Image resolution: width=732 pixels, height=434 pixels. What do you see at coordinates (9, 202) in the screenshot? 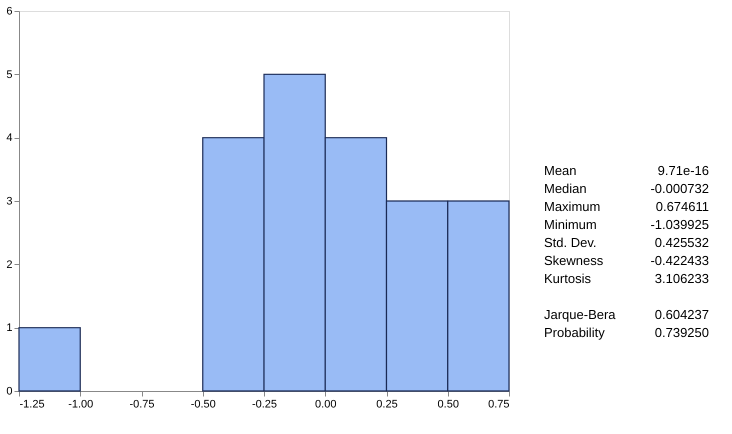
I see `y-tick-label: 3` at bounding box center [9, 202].